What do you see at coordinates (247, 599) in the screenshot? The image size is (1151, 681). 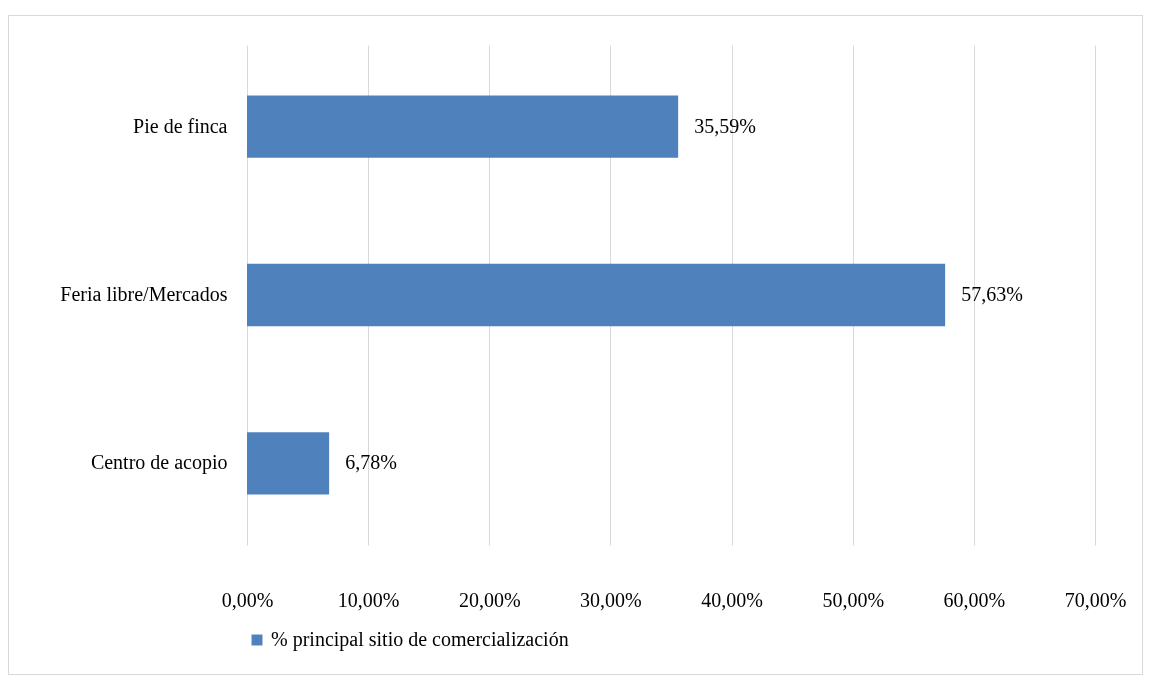 I see `x-tick-label: 0,00%` at bounding box center [247, 599].